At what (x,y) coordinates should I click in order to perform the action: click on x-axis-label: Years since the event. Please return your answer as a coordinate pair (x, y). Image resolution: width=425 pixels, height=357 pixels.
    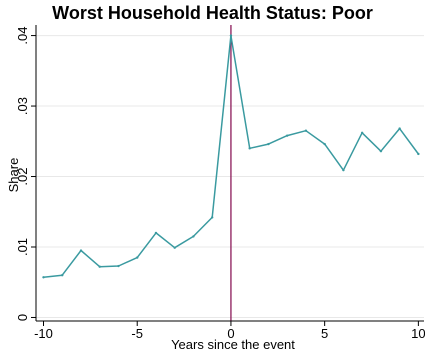
    Looking at the image, I should click on (233, 344).